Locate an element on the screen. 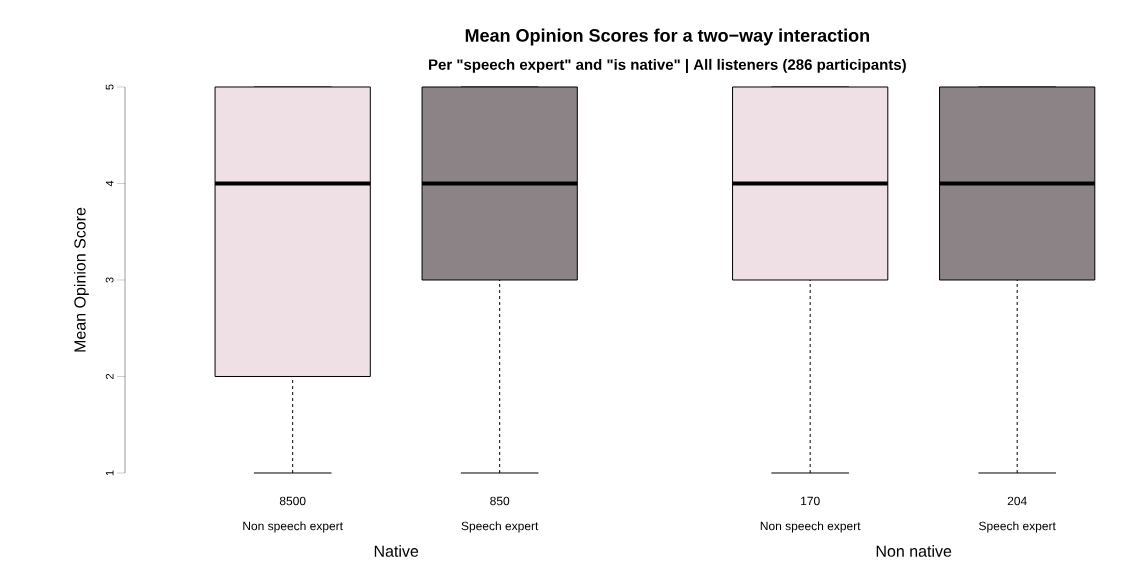  text: 8500 is located at coordinates (292, 501).